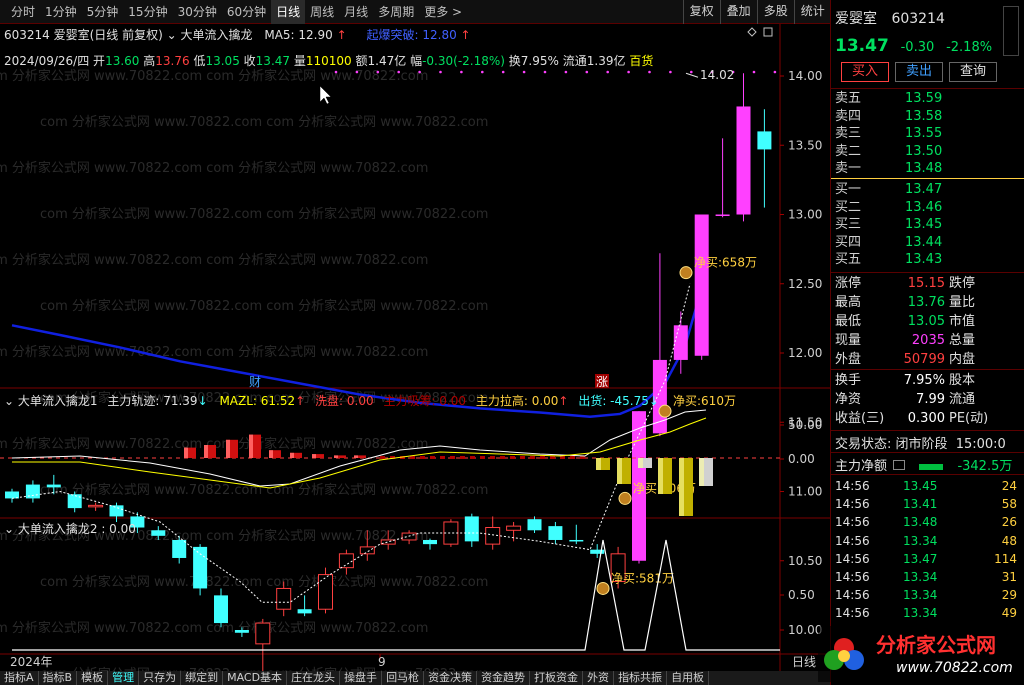 The height and width of the screenshot is (685, 1024). I want to click on sell-button: 卖出, so click(919, 72).